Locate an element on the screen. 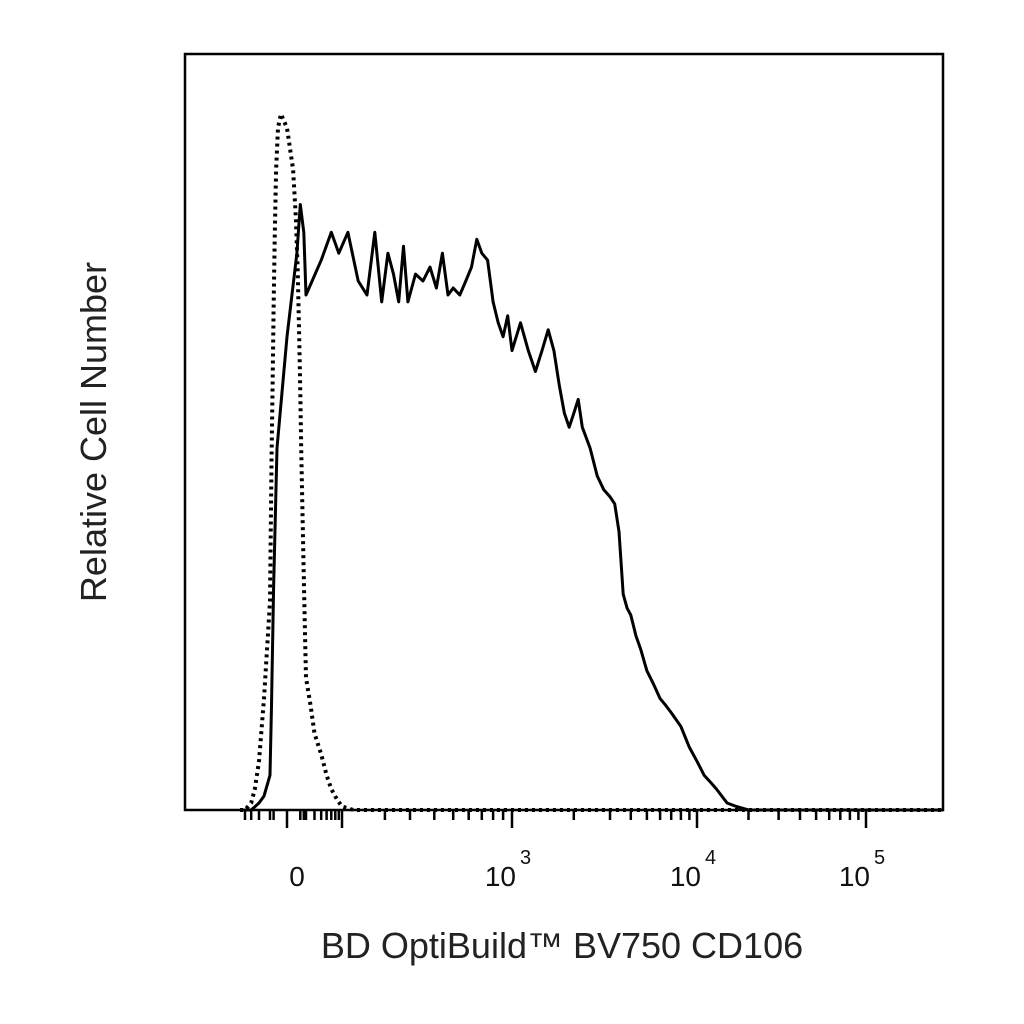  x-tick-label: 0 is located at coordinates (297, 876).